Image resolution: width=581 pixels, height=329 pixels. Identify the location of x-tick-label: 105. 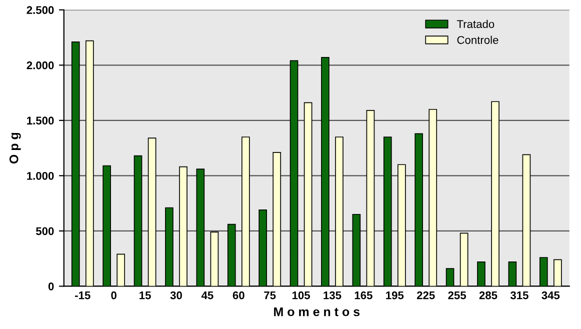
(301, 295).